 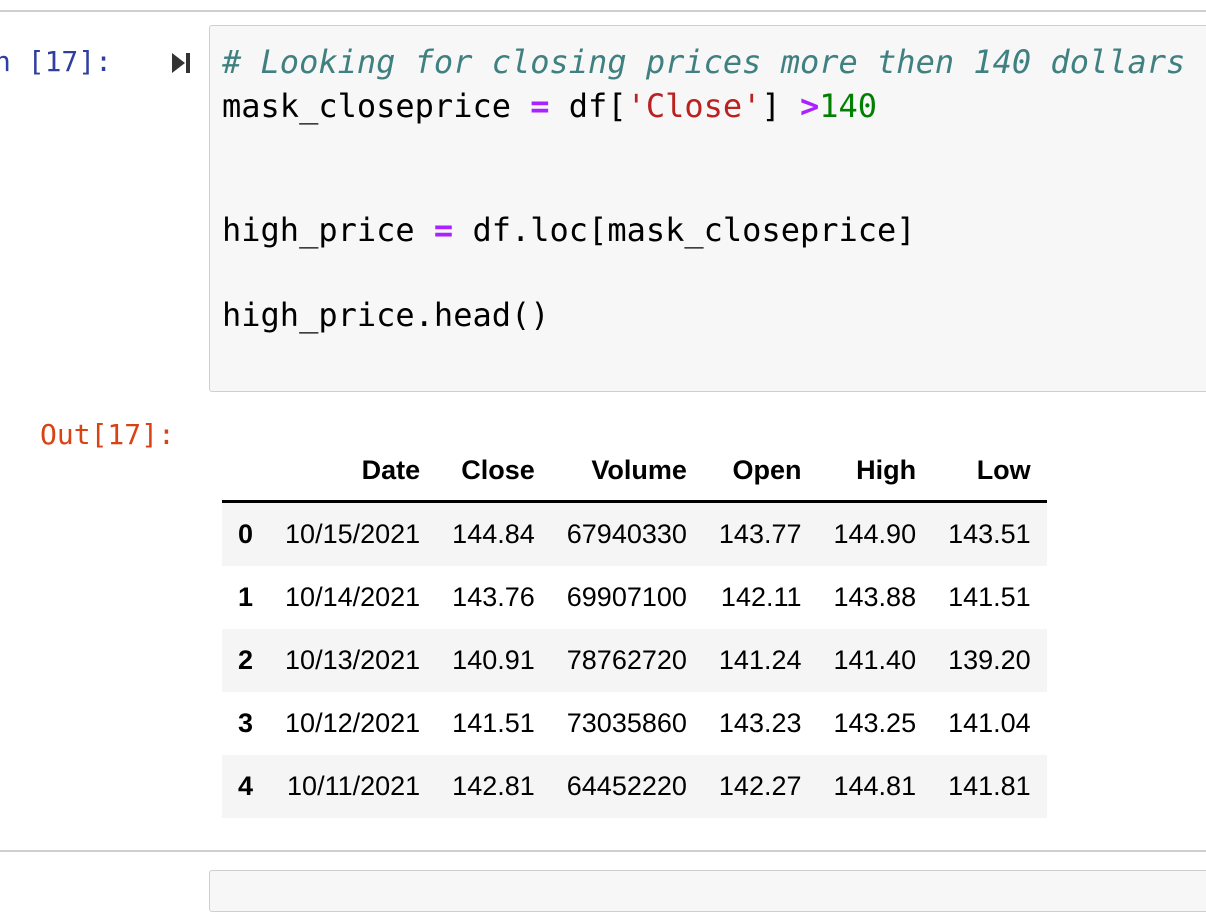 I want to click on table-cell: 144.90, so click(x=875, y=534).